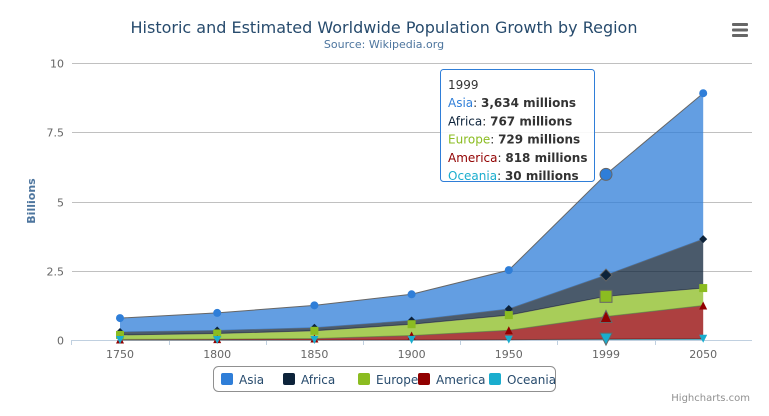 This screenshot has height=416, width=769. Describe the element at coordinates (606, 296) in the screenshot. I see `marker-europe-1999` at that location.